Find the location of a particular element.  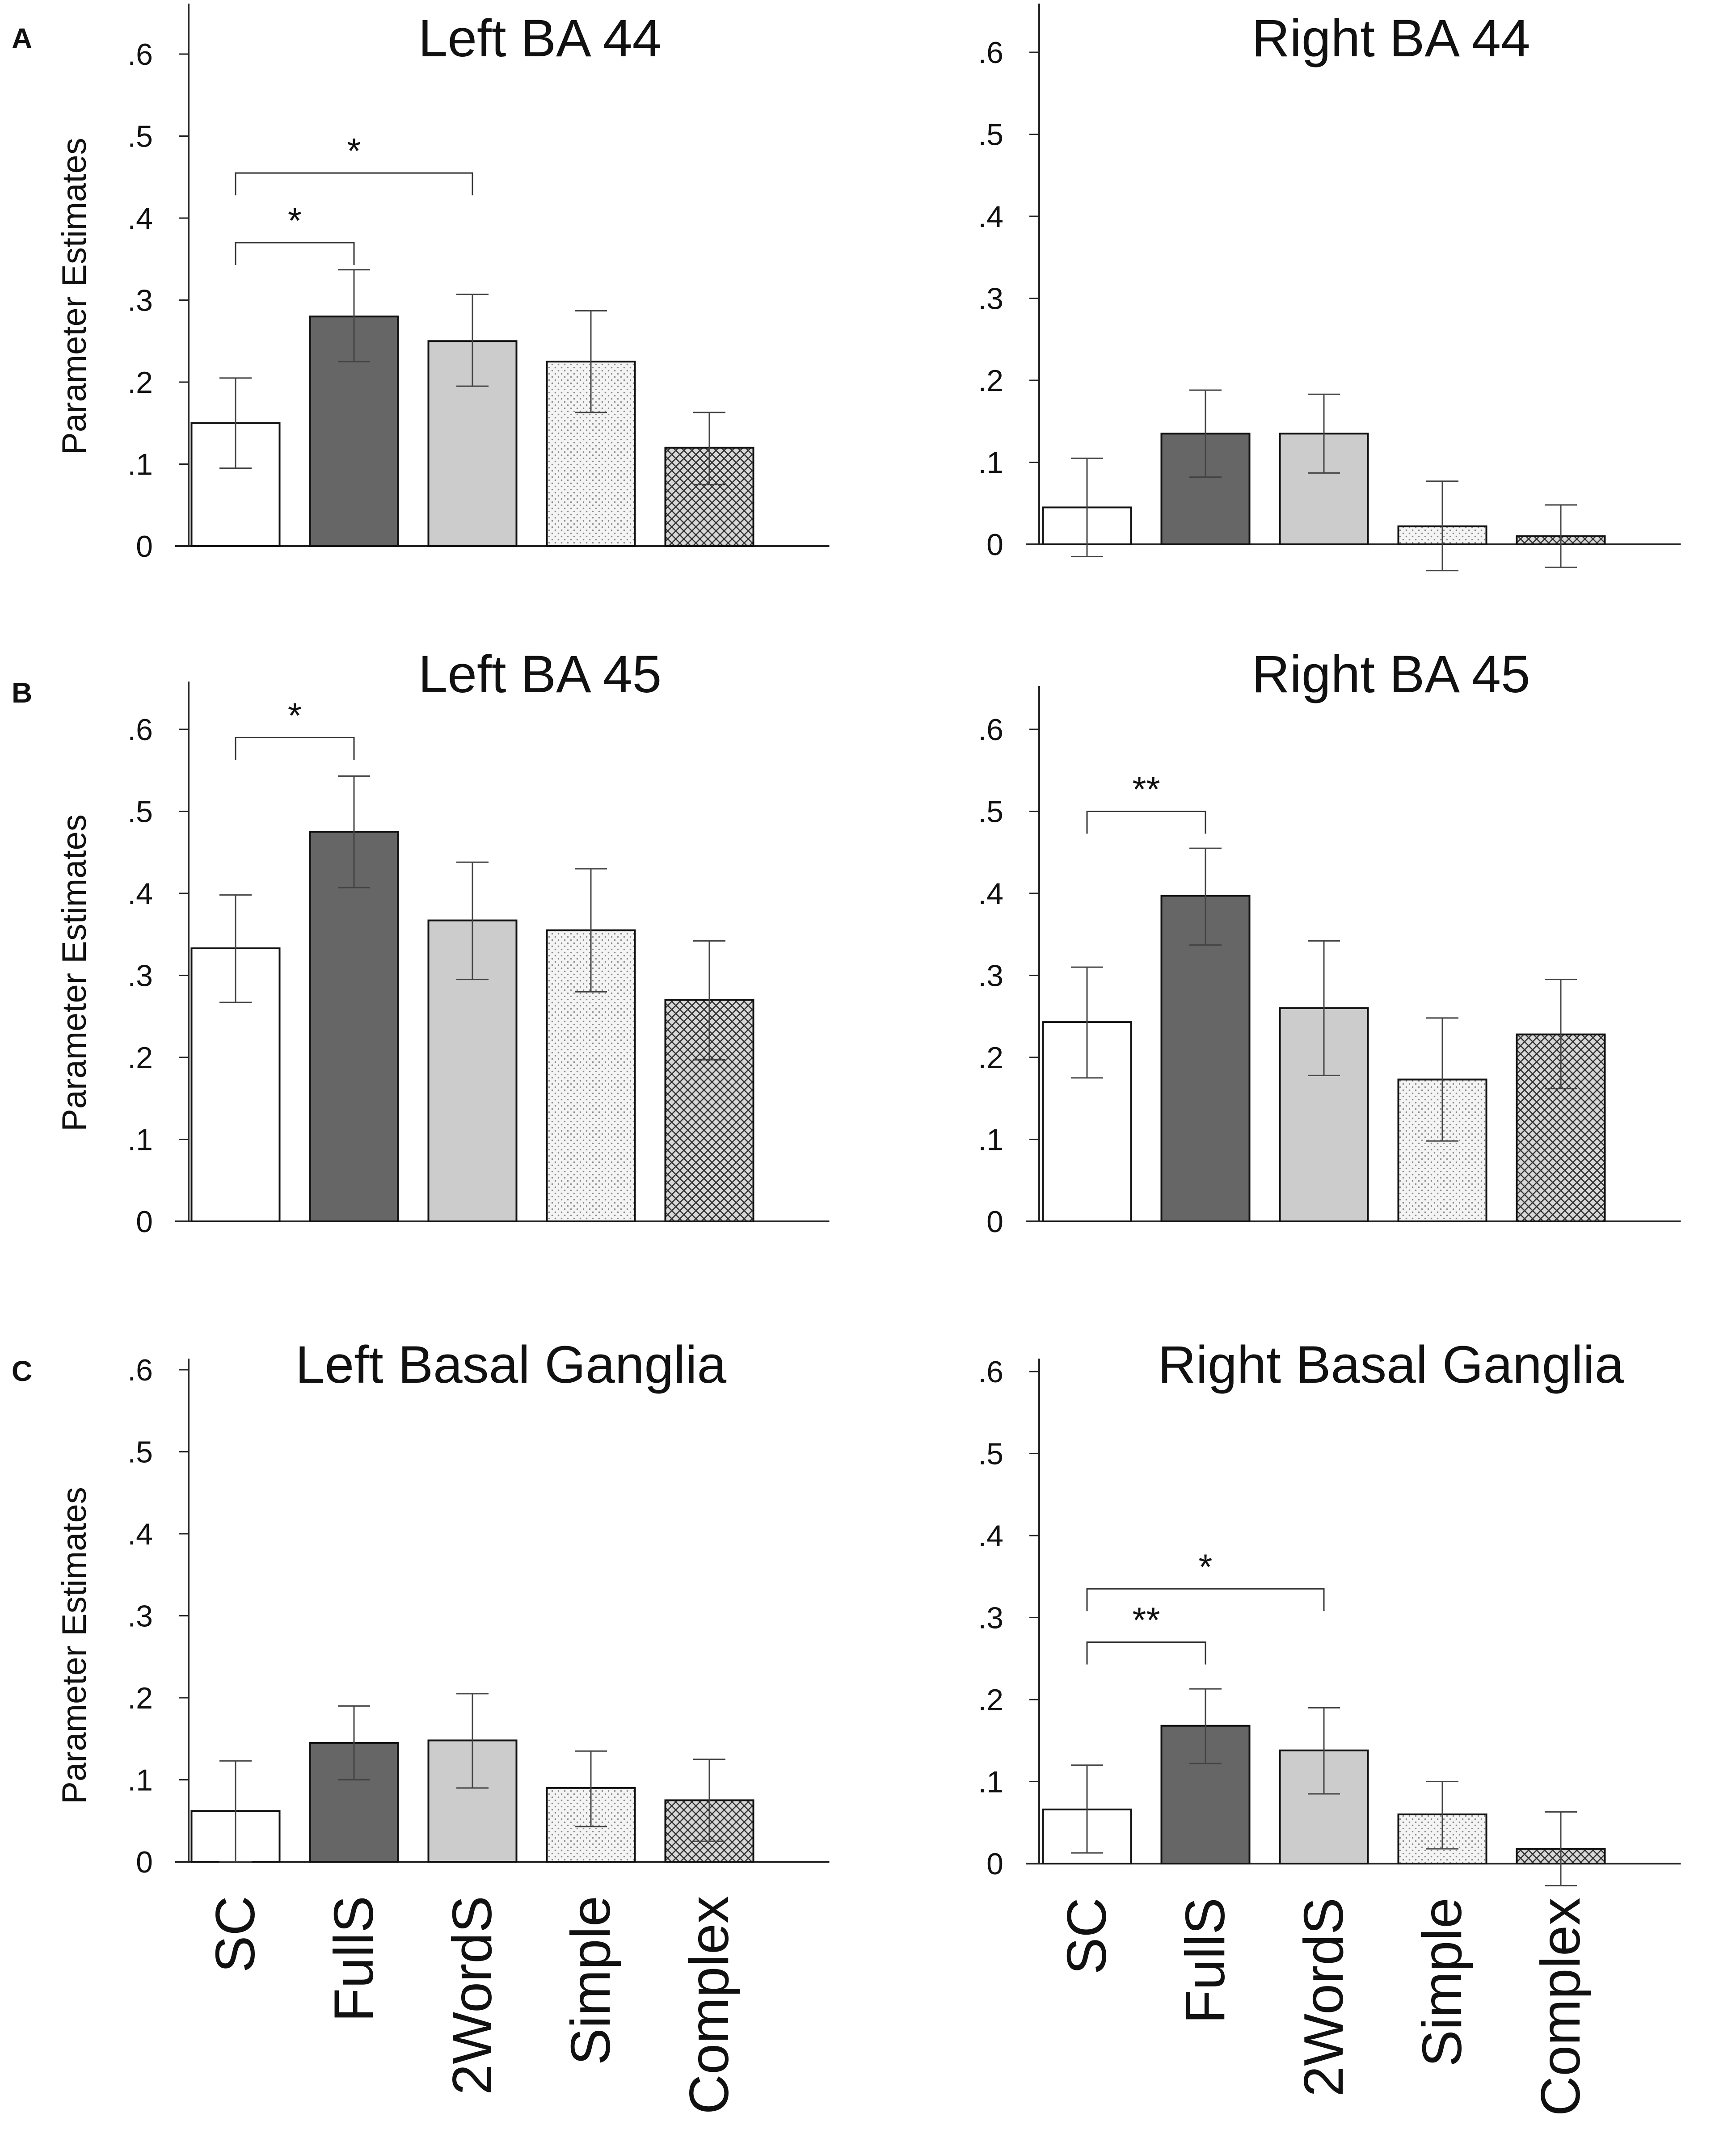

chart-panel-1: Left BA 44 0 .1 .2 .3 .4 .5 .6 * * is located at coordinates (478, 284).